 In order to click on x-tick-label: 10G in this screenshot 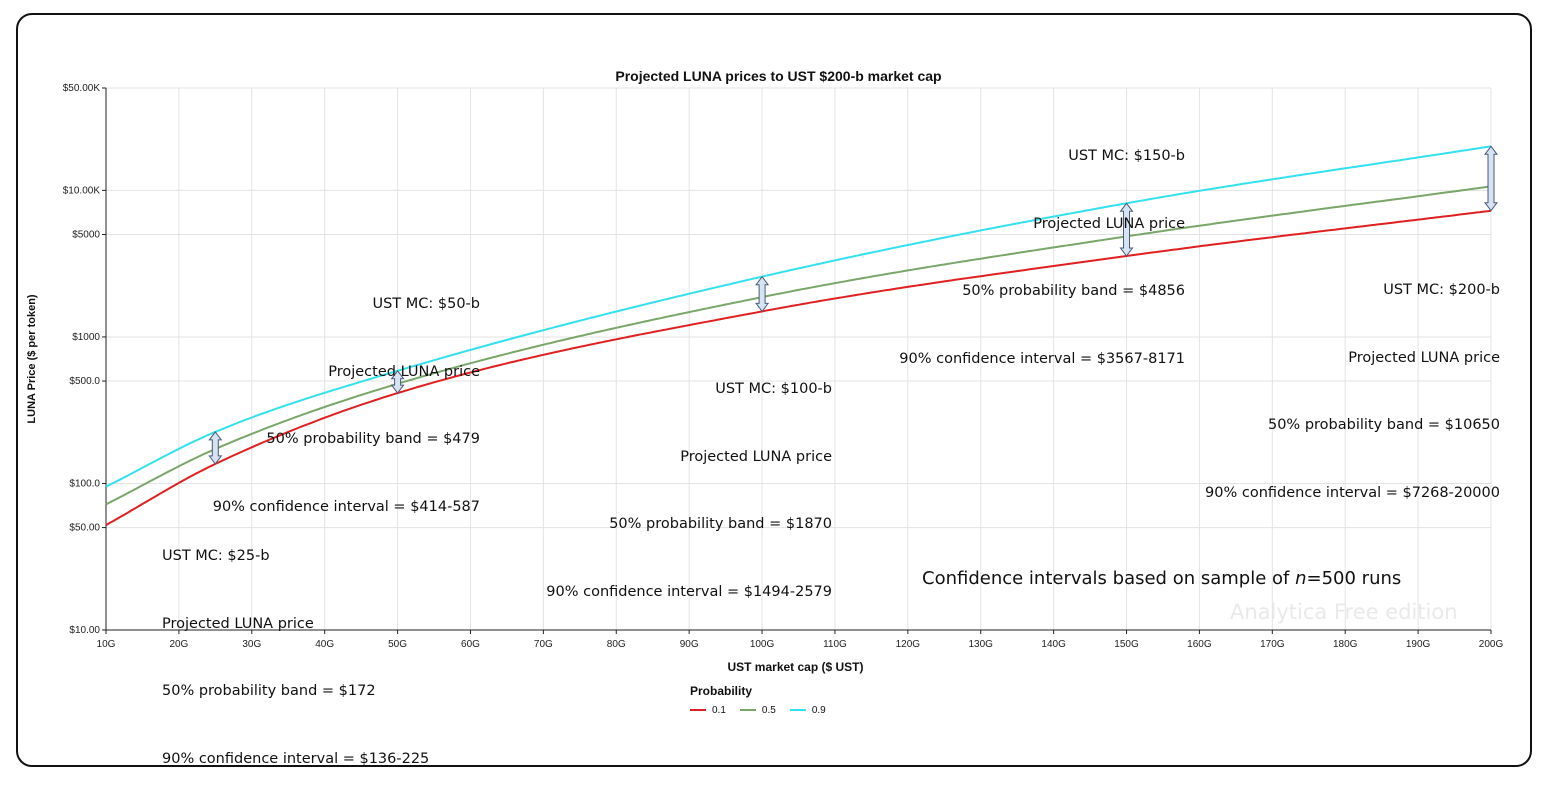, I will do `click(106, 644)`.